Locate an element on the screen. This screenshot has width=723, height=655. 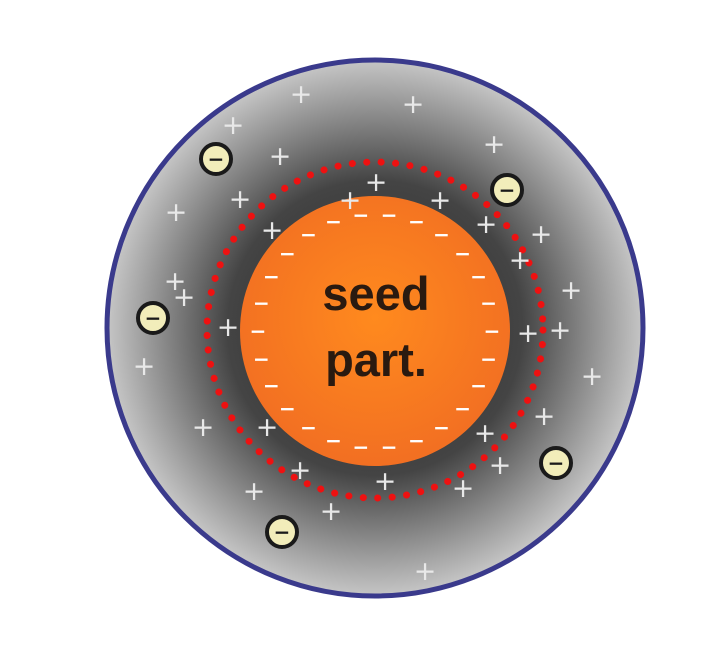
seed-label-line1: seed is located at coordinates (375, 293).